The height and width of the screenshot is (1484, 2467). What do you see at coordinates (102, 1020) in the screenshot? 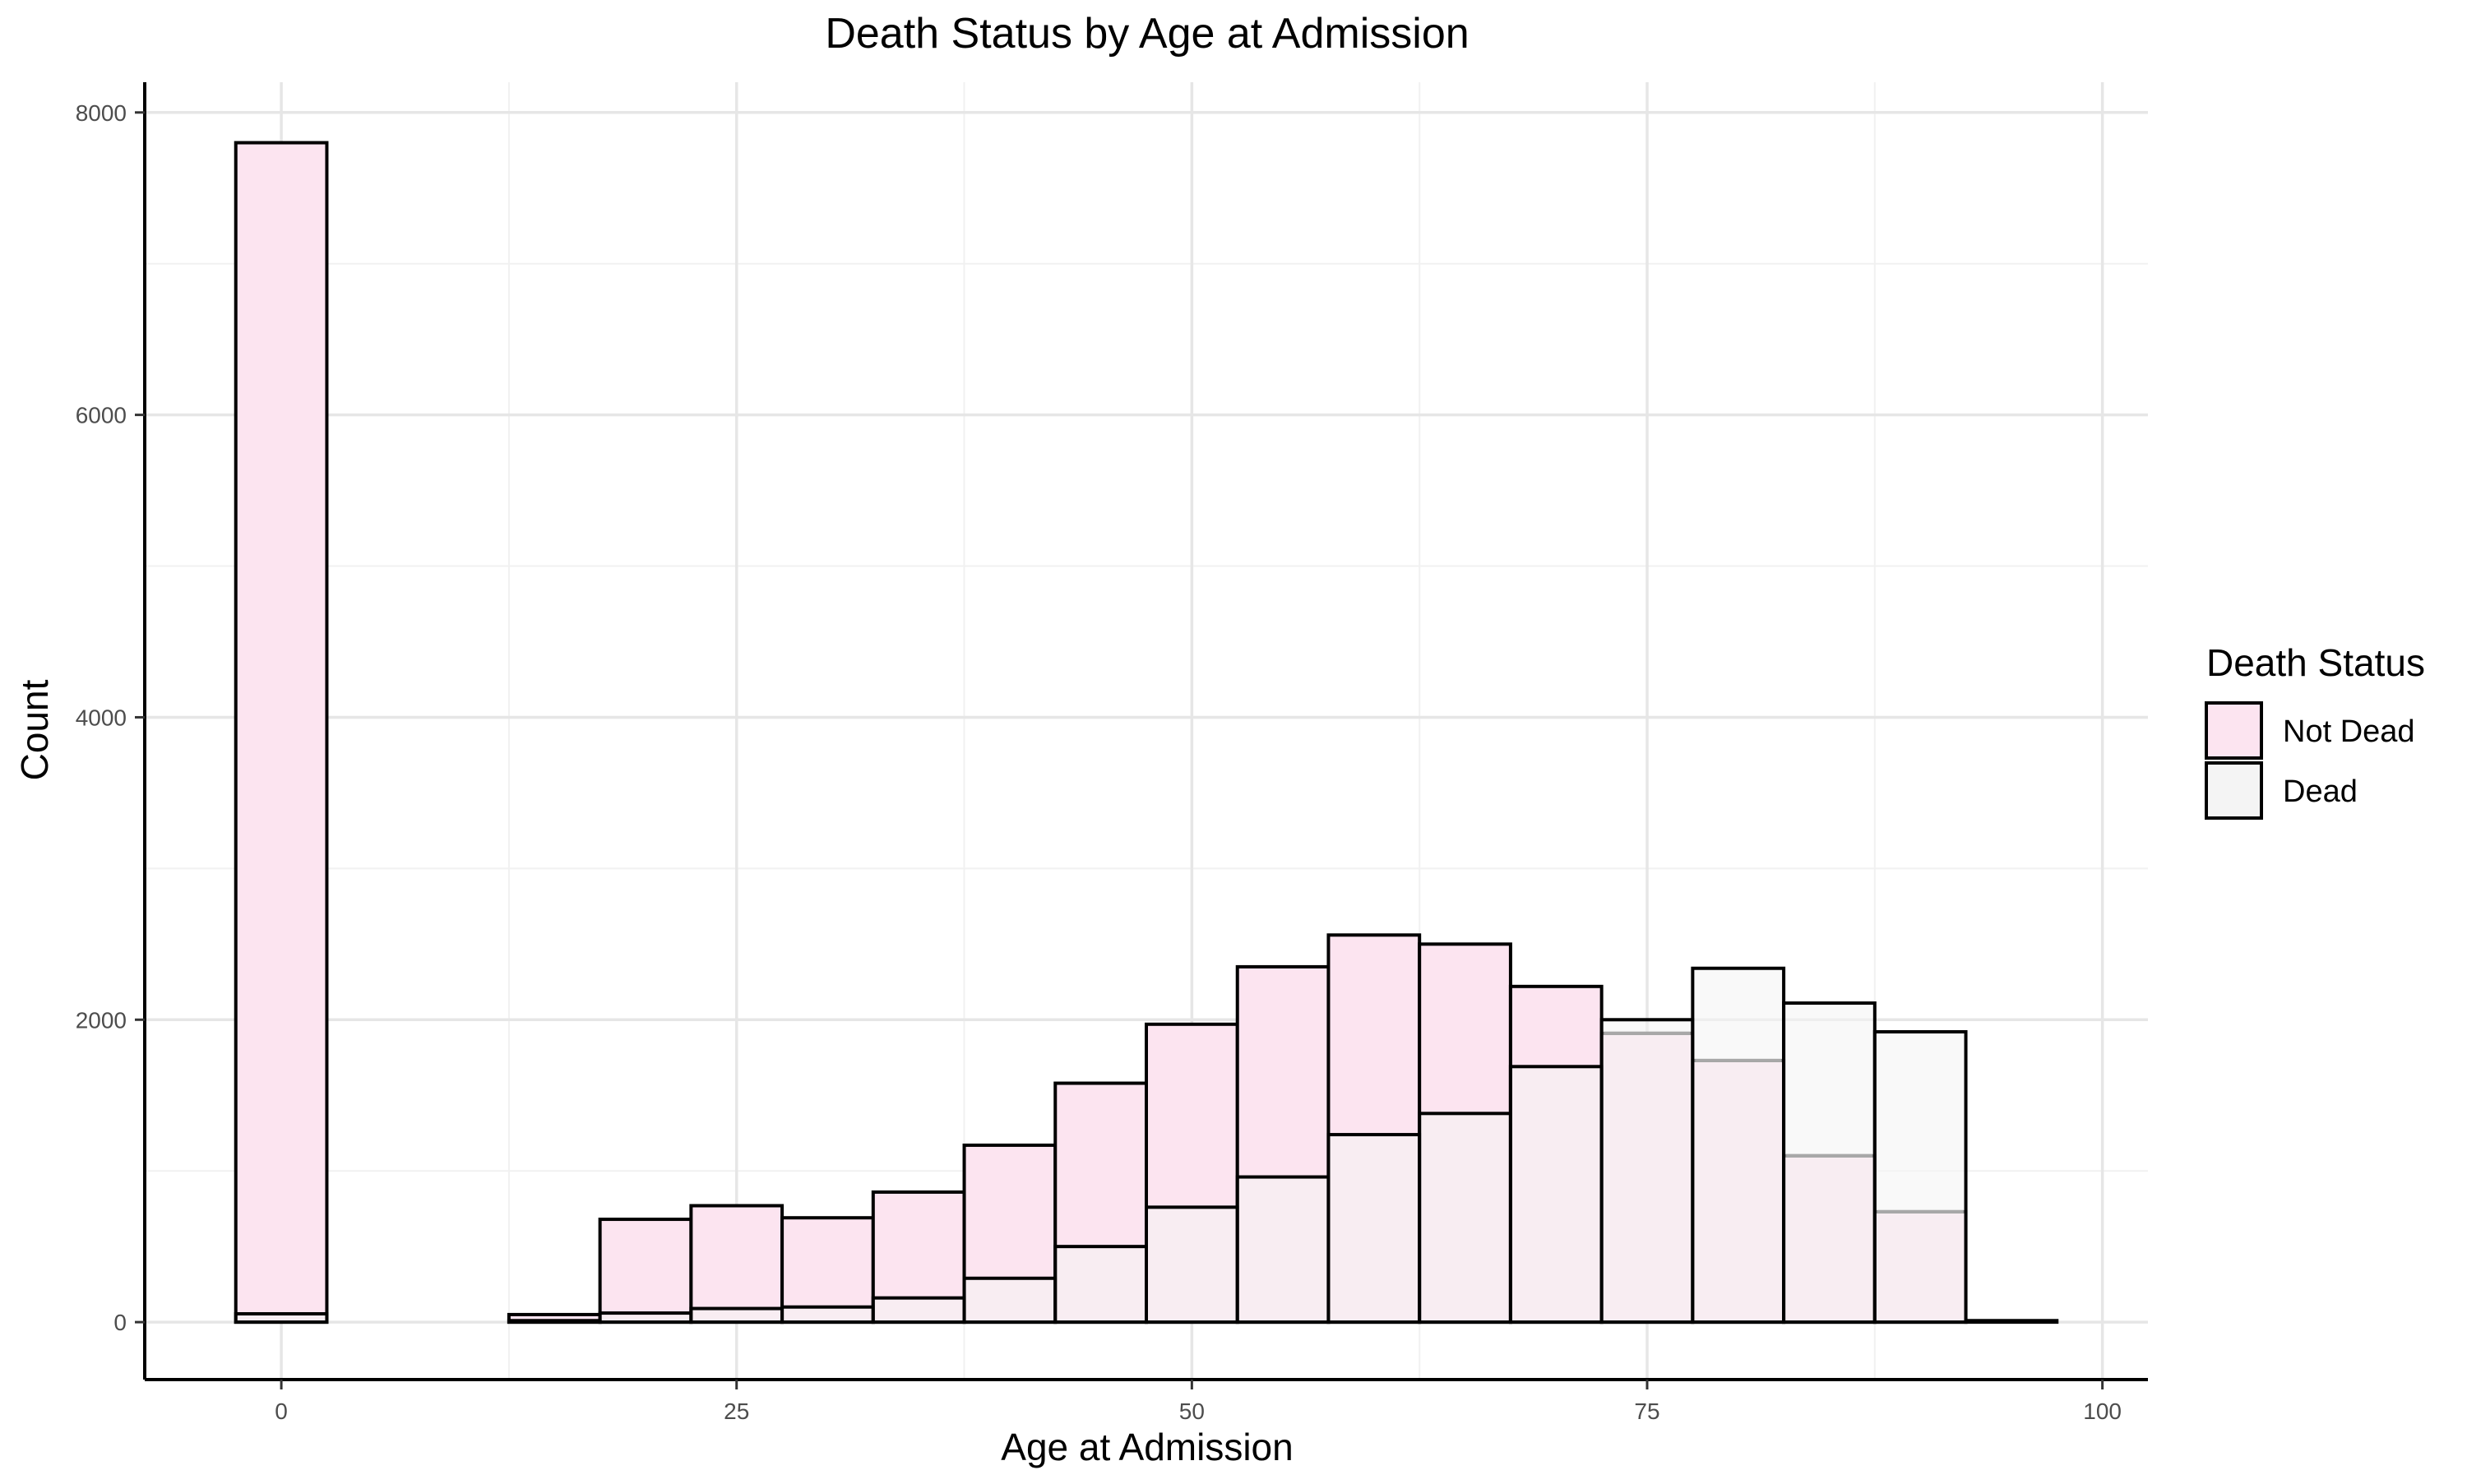
I see `y-tick-label: 2000` at bounding box center [102, 1020].